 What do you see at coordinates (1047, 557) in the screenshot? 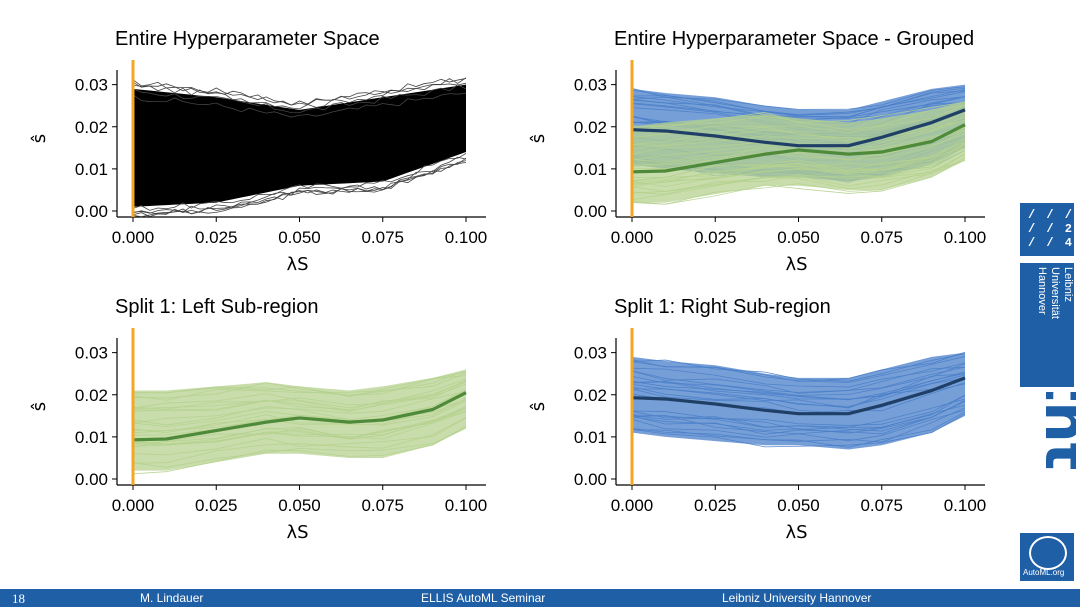
I see `automl-logo: AutoML.org` at bounding box center [1047, 557].